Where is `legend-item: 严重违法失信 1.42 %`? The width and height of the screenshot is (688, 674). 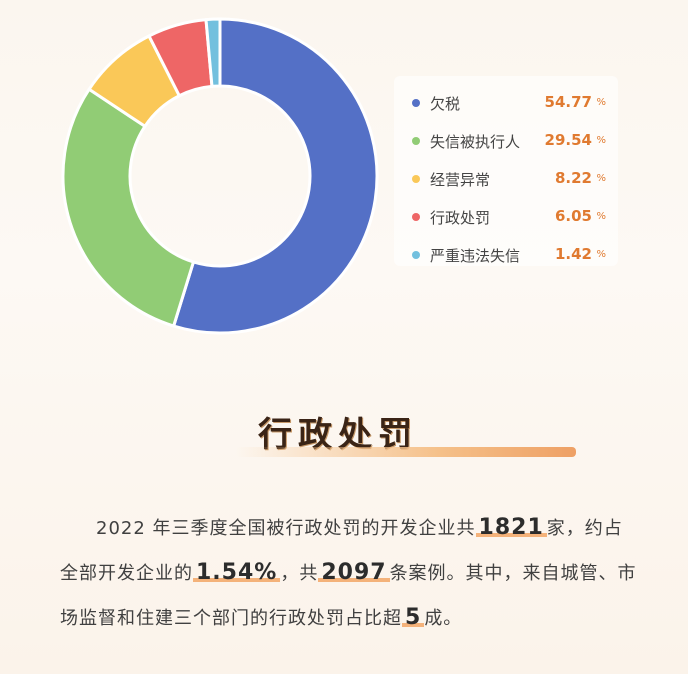 legend-item: 严重违法失信 1.42 % is located at coordinates (506, 255).